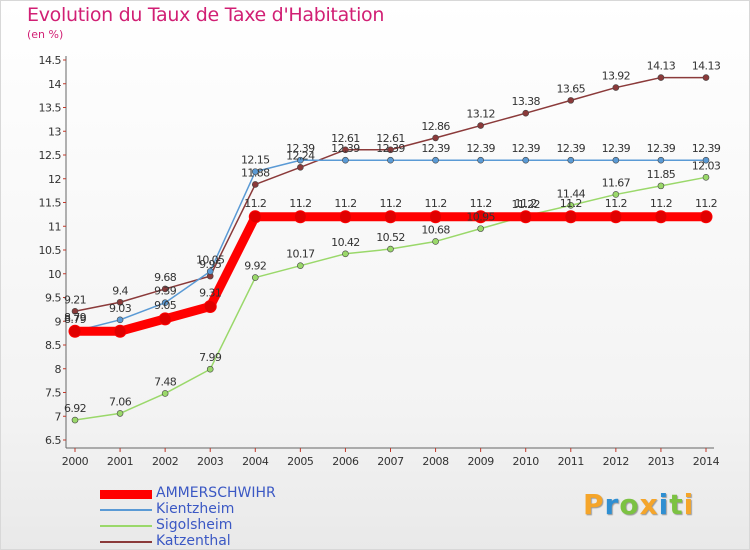 The width and height of the screenshot is (750, 550). Describe the element at coordinates (706, 461) in the screenshot. I see `x-tick-label: 2014` at that location.